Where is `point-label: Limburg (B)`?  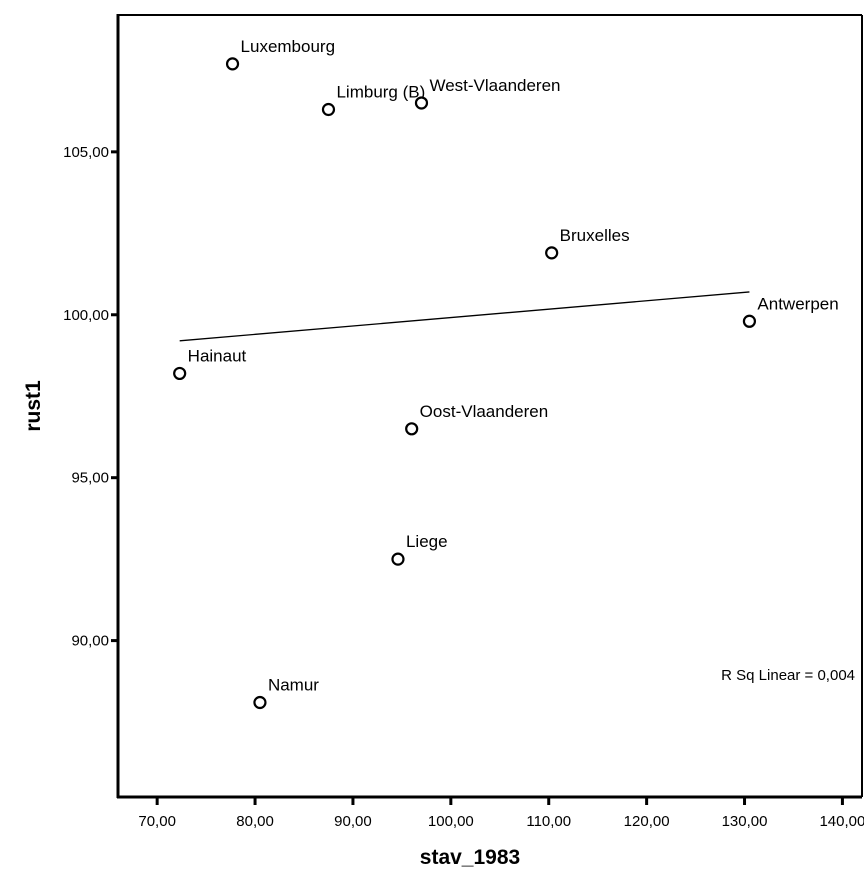
point-label: Limburg (B) is located at coordinates (380, 91).